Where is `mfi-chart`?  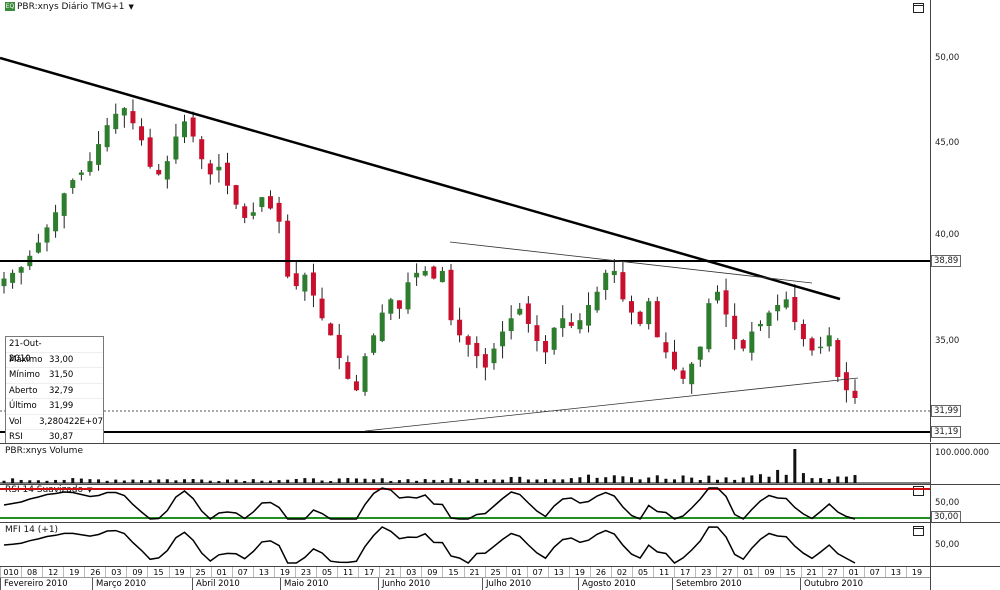 mfi-chart is located at coordinates (465, 544).